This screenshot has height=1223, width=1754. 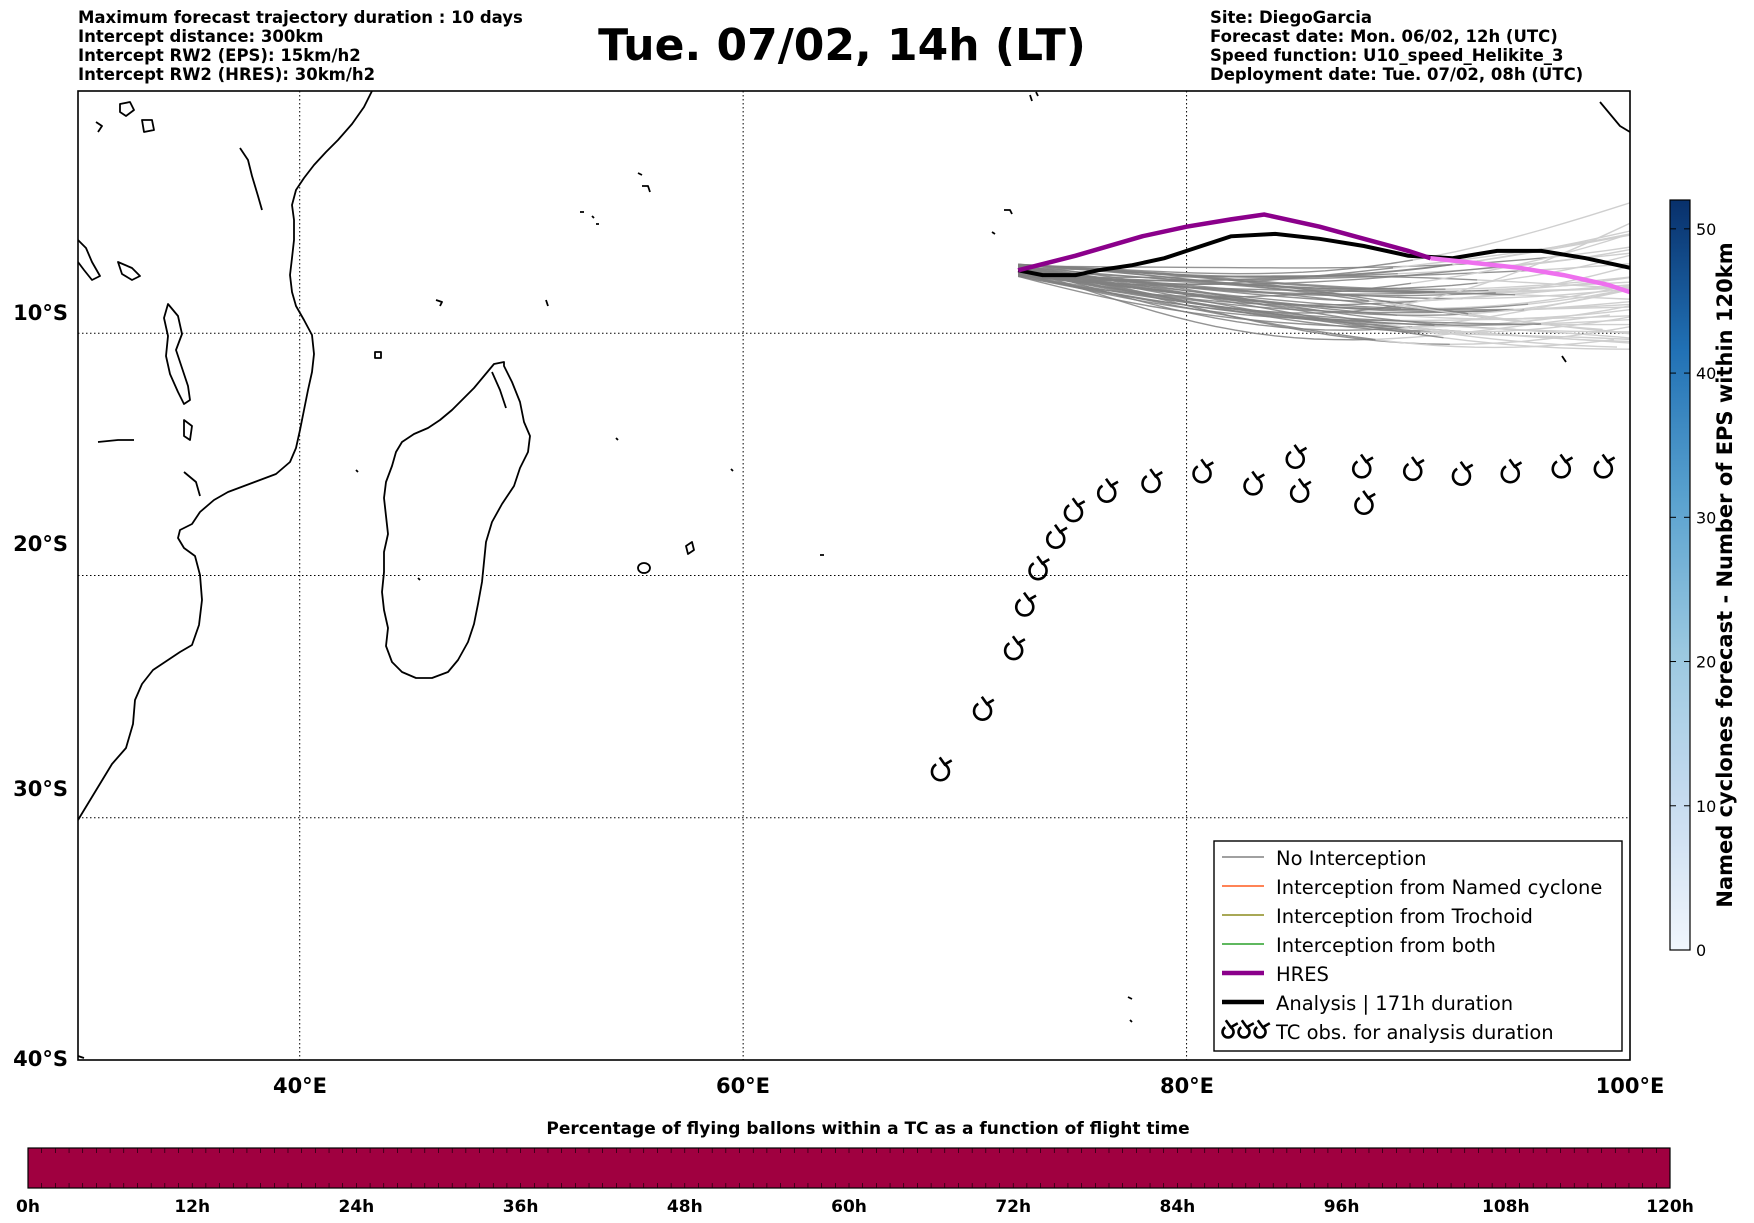 I want to click on lon-tick-label: 40°E, so click(x=300, y=1086).